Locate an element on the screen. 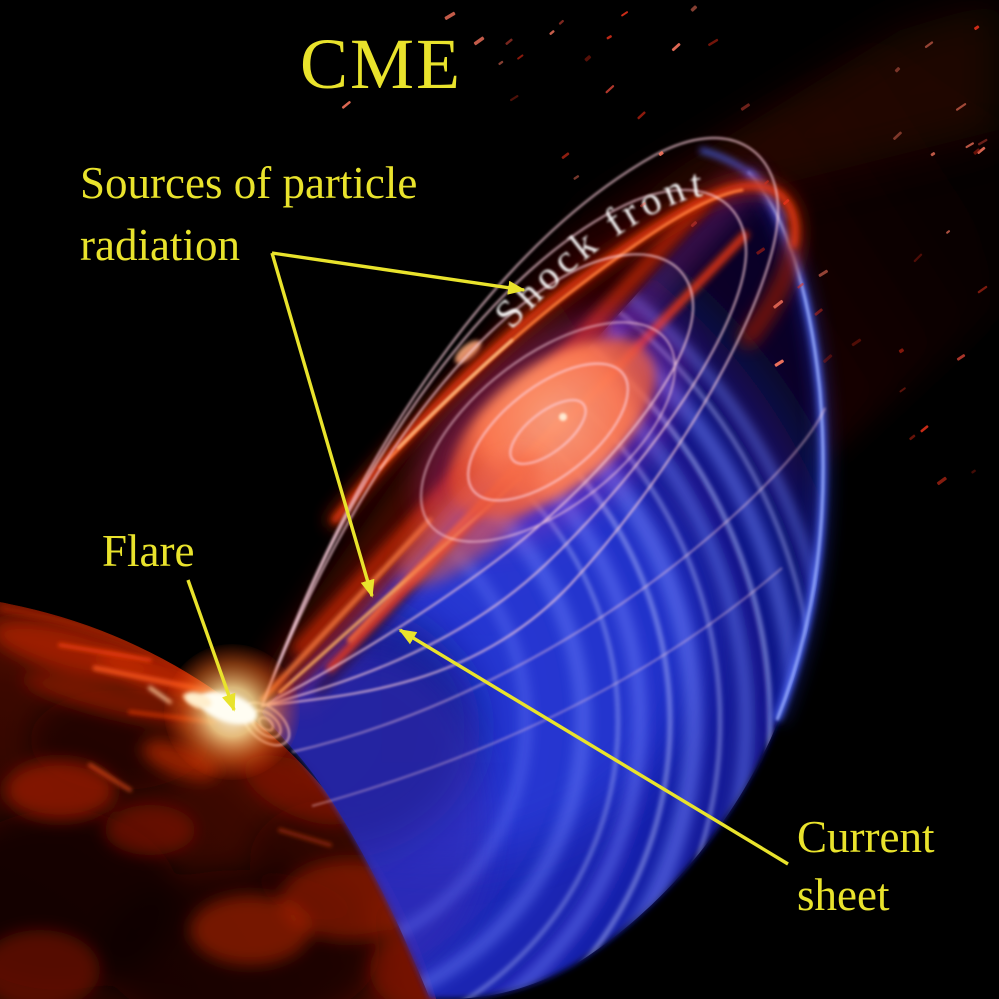 The image size is (999, 999). title-cme: CME is located at coordinates (381, 64).